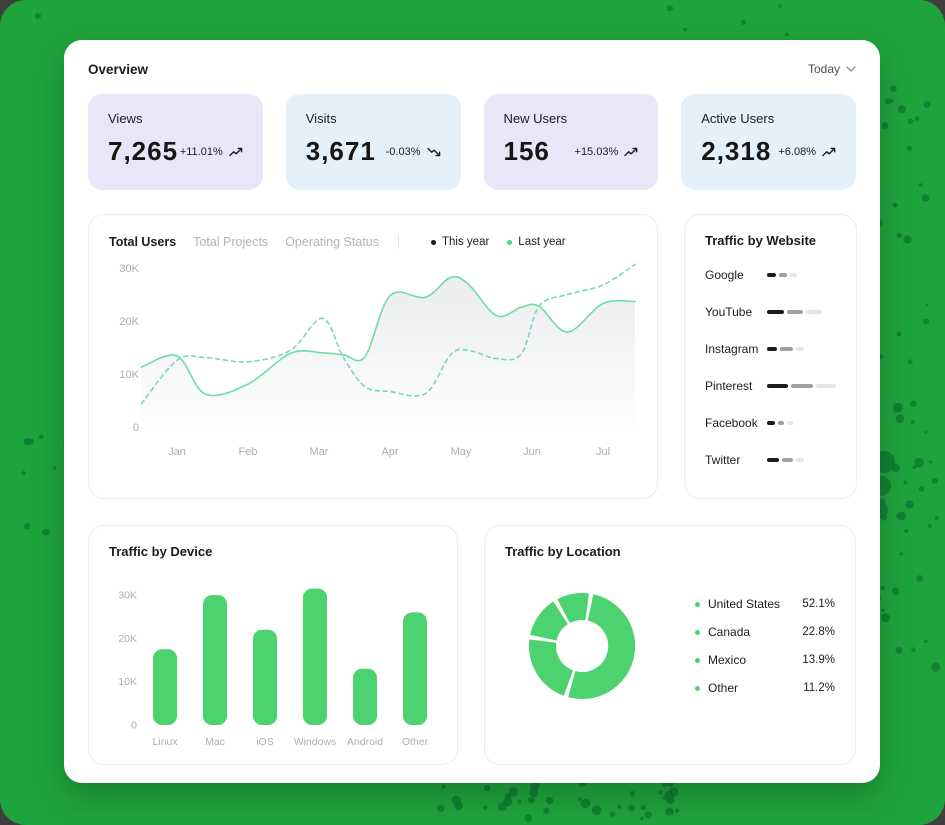 The height and width of the screenshot is (825, 945). Describe the element at coordinates (143, 151) in the screenshot. I see `stat-value: 7,265` at that location.